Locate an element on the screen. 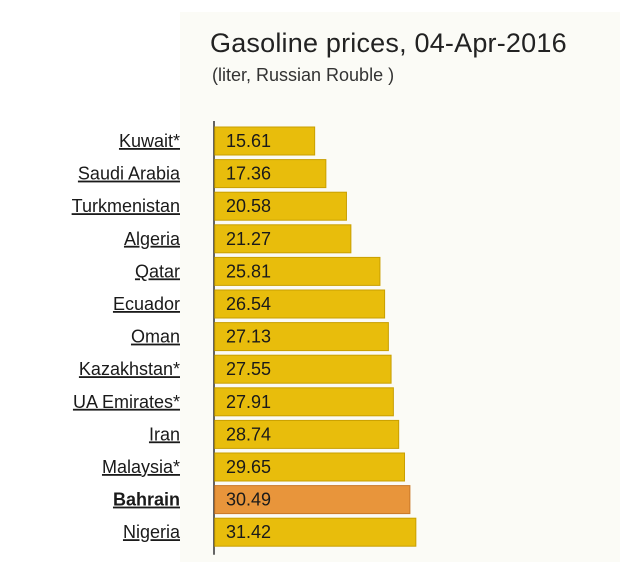  category-label: Kazakhstan* is located at coordinates (129, 369).